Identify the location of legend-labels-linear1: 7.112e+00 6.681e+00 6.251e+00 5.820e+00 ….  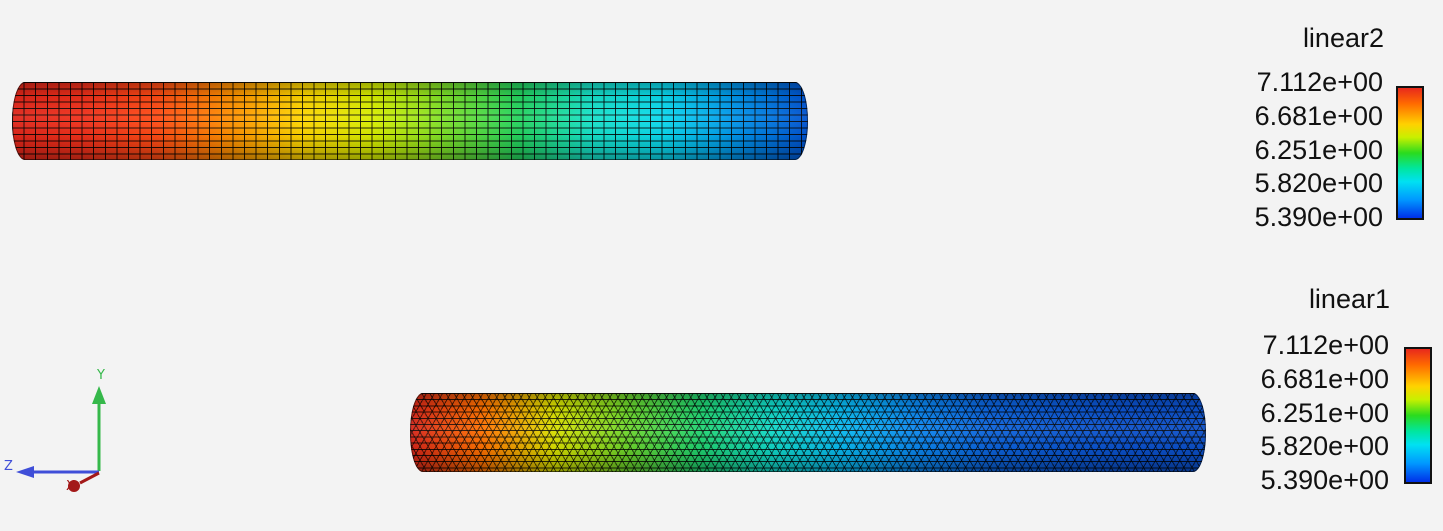
(1325, 413).